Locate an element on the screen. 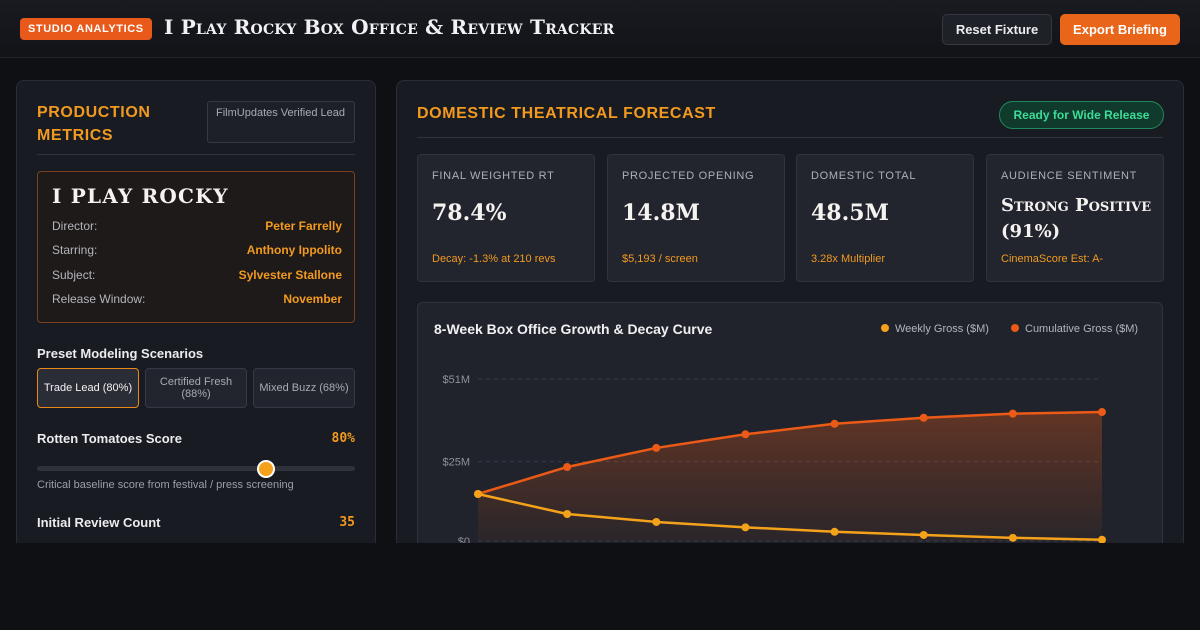 This screenshot has height=630, width=1200. app-title: I Play Rocky Box Office & Review Tracker is located at coordinates (389, 27).